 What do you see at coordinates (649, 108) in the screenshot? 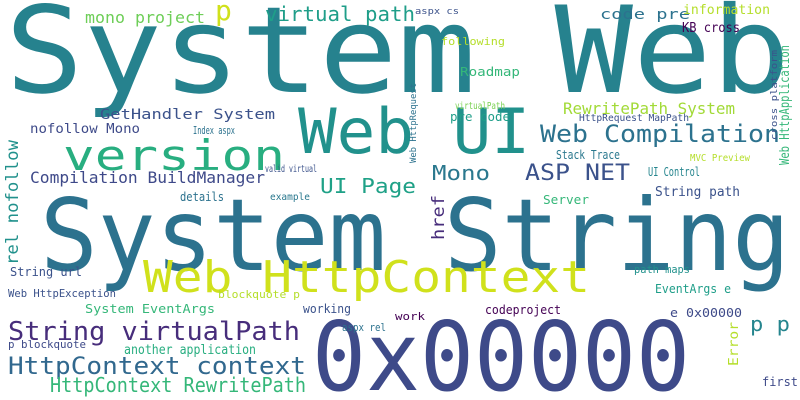
I see `word: RewritePath System` at bounding box center [649, 108].